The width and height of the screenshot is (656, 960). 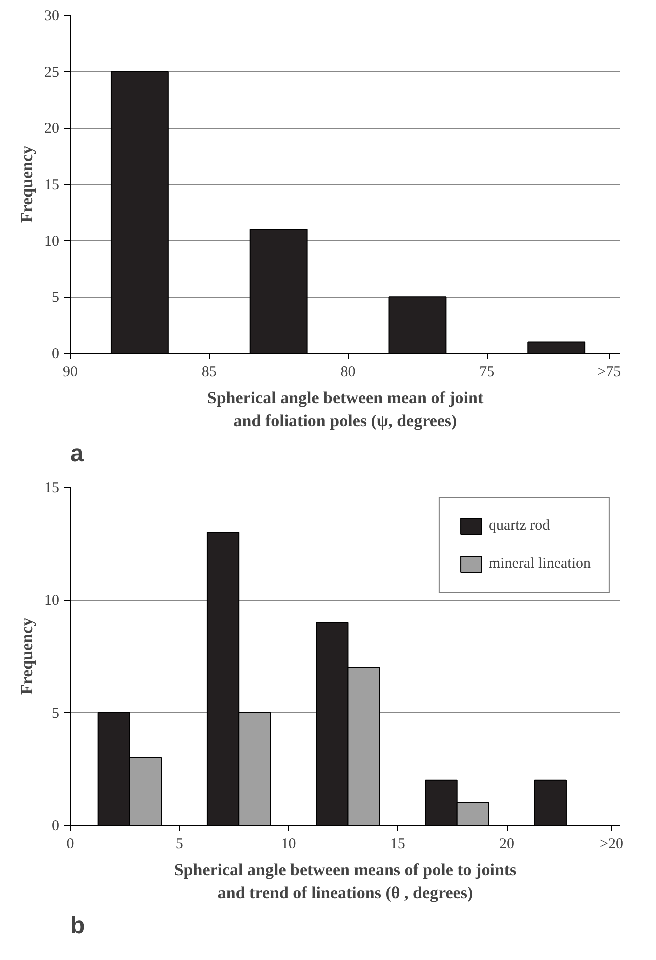 What do you see at coordinates (610, 372) in the screenshot?
I see `x-tick-label: >75` at bounding box center [610, 372].